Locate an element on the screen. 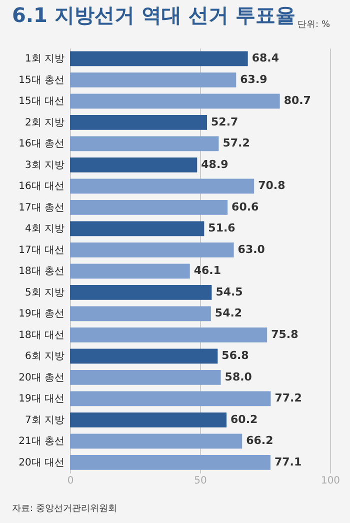 The width and height of the screenshot is (350, 523). data-label: 48.9 is located at coordinates (214, 164).